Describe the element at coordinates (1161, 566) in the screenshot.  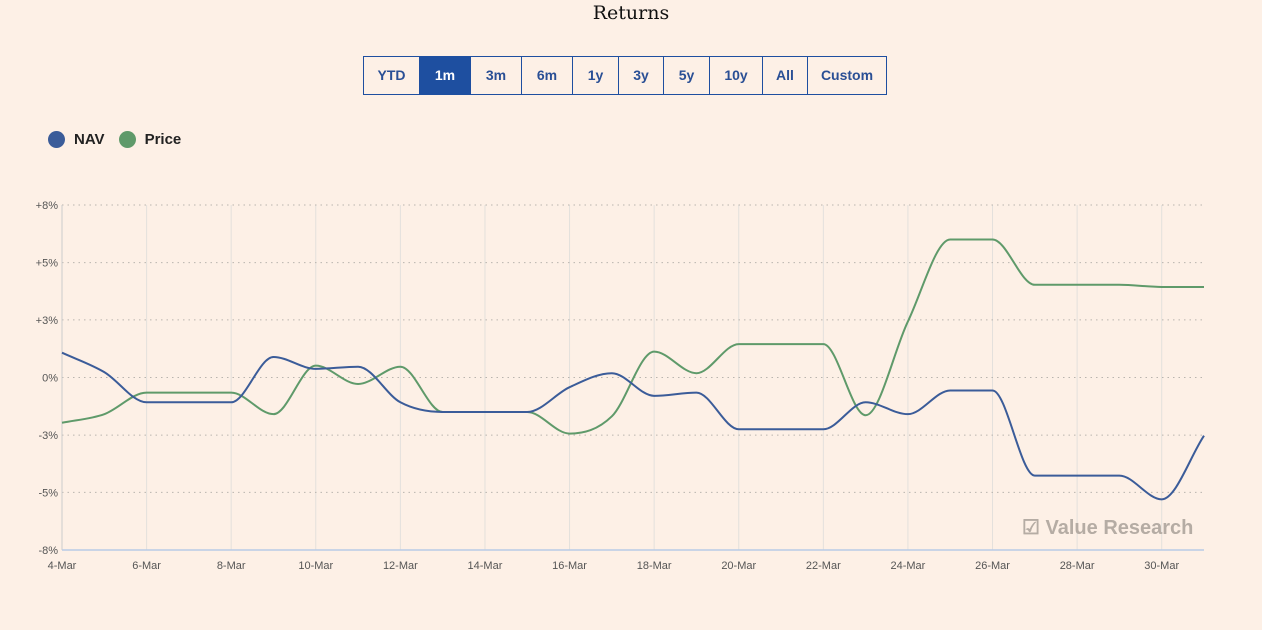
I see `x-tick-label: 30-Mar` at that location.